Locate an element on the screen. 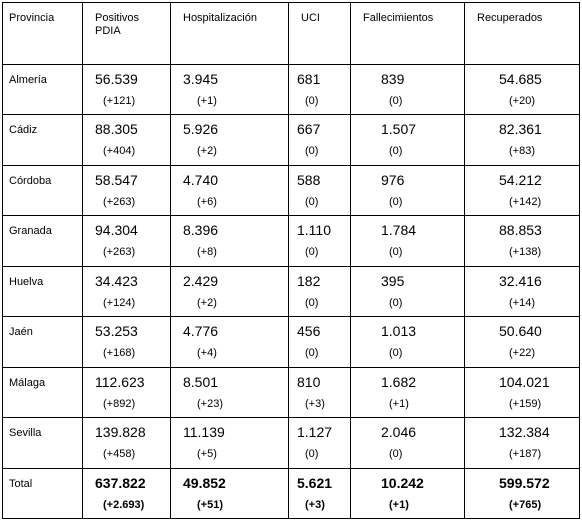  fall-value: 976 is located at coordinates (393, 179).